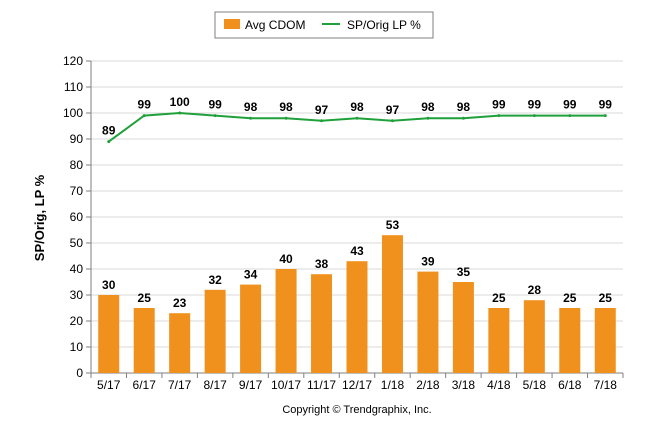 The image size is (646, 434). Describe the element at coordinates (77, 139) in the screenshot. I see `y-tick-label: 90` at that location.